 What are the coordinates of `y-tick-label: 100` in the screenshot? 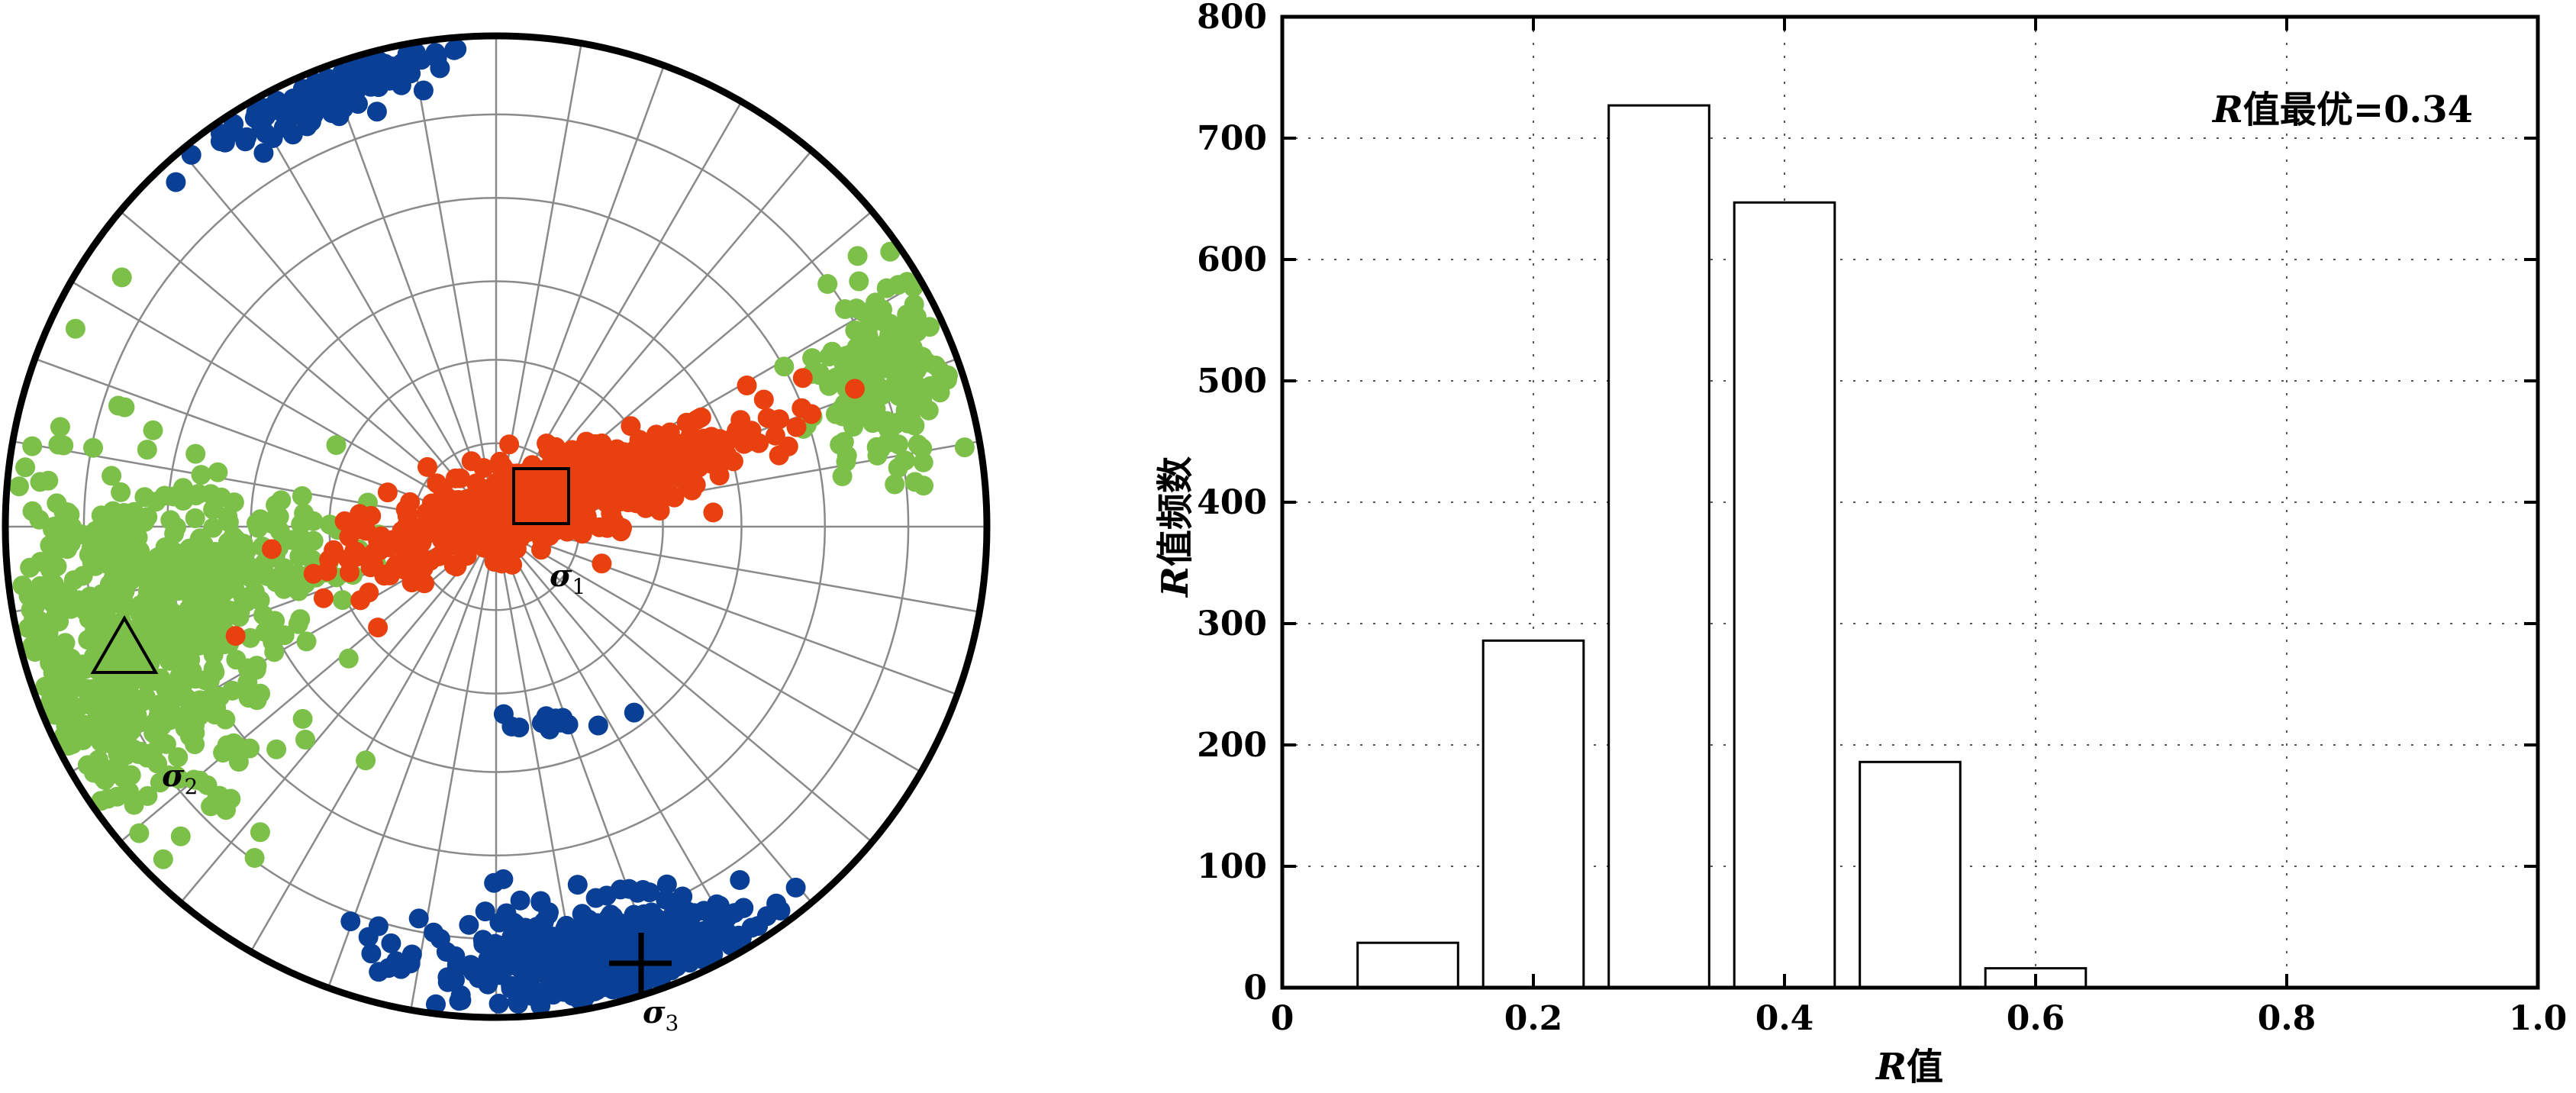 It's located at (1232, 866).